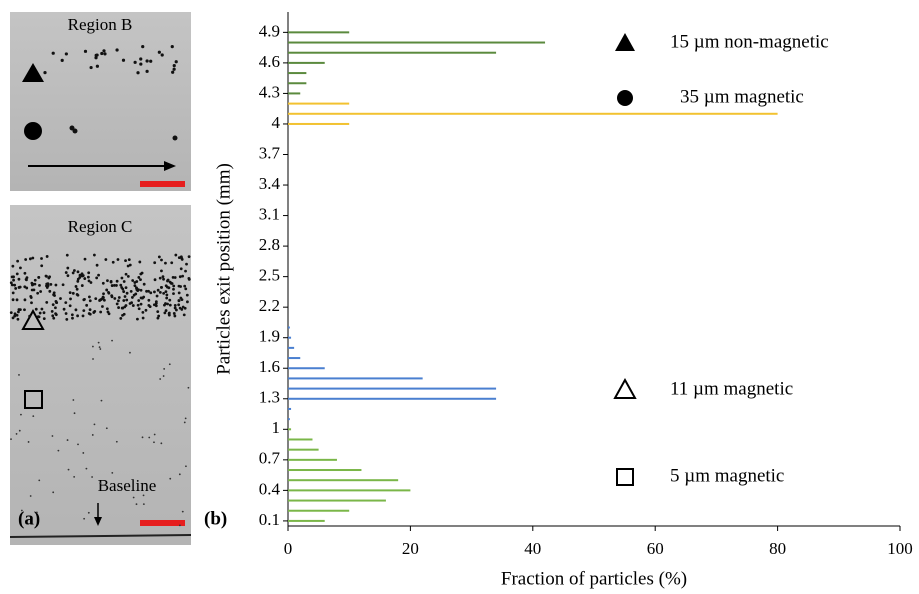 The width and height of the screenshot is (919, 594). I want to click on y-tick-label: 2.2, so click(269, 305).